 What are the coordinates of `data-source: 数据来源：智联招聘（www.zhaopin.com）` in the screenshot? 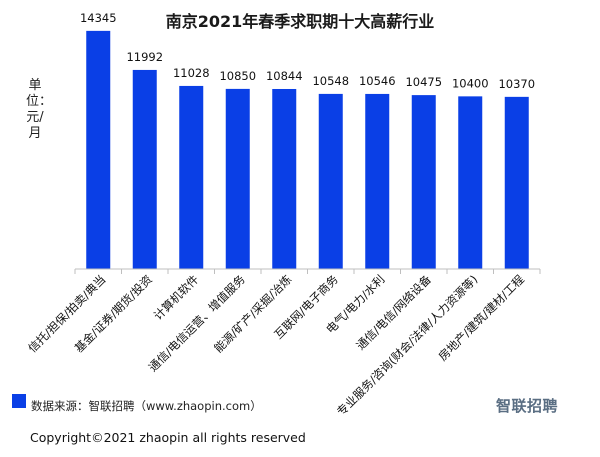 It's located at (146, 406).